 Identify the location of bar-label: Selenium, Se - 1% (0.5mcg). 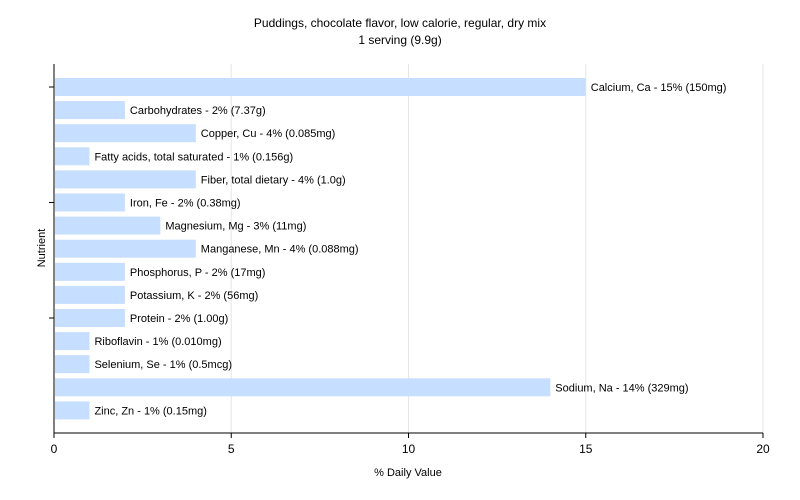
(163, 365).